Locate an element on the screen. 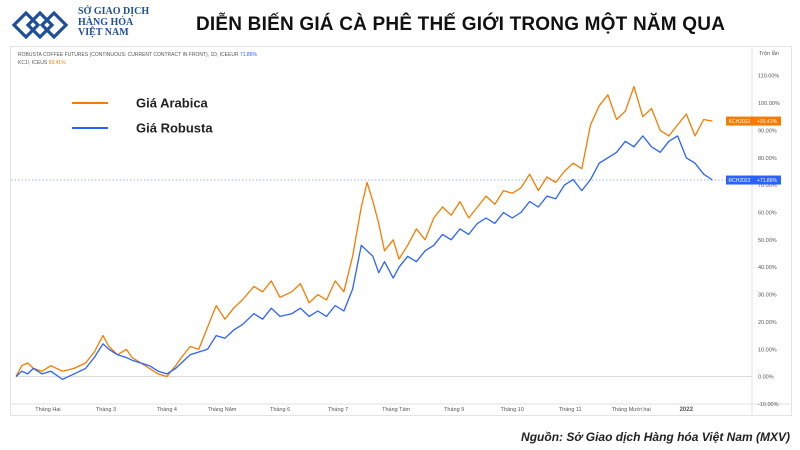 This screenshot has width=800, height=450. company-logo is located at coordinates (40, 25).